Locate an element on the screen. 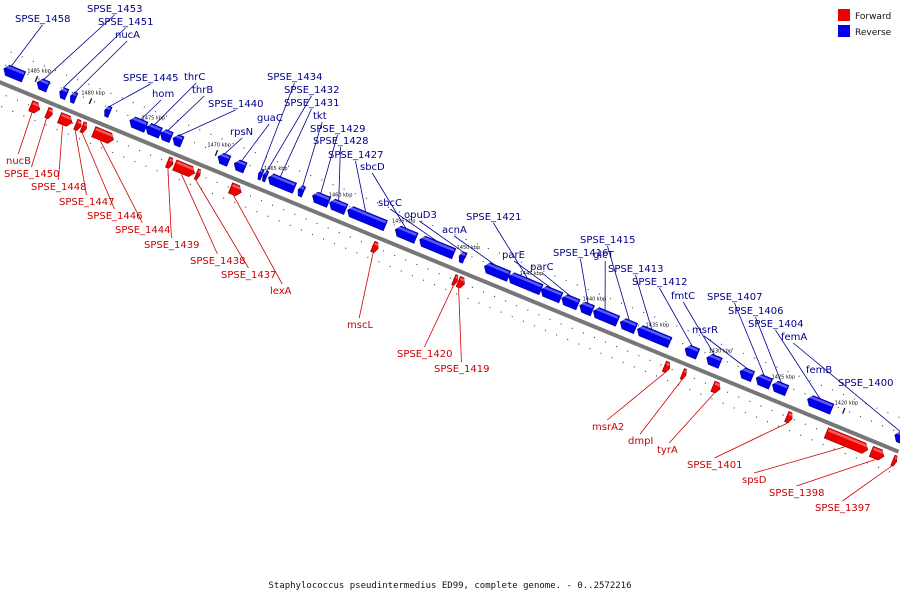  reverse-gene-label: SPSE_1406 is located at coordinates (756, 311).